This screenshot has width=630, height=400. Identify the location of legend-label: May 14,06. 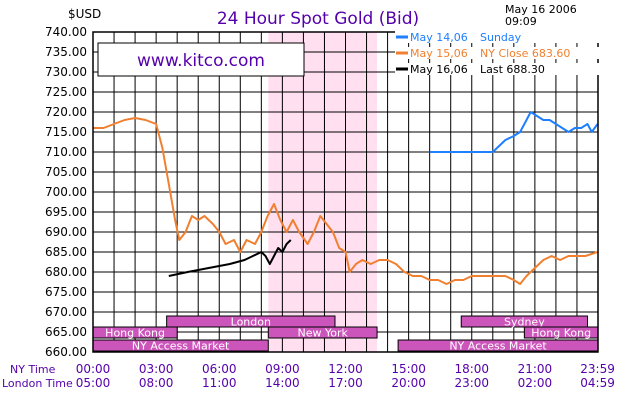
(439, 37).